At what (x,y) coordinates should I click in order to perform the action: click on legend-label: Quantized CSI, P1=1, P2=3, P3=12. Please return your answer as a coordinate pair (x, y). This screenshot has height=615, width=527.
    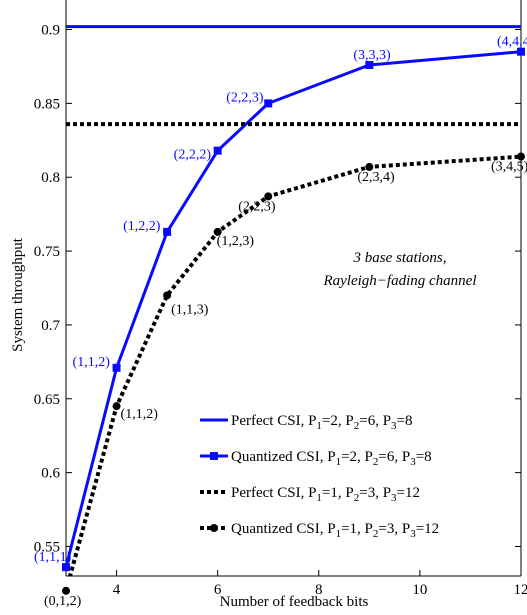
    Looking at the image, I should click on (335, 530).